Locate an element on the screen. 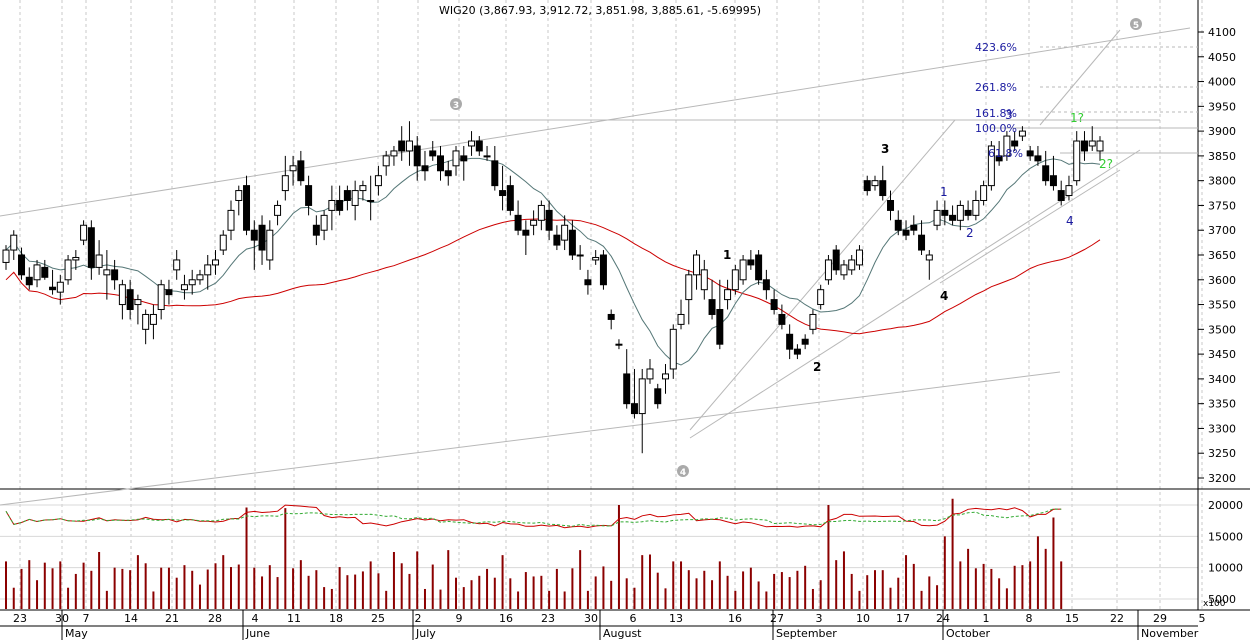 This screenshot has width=1250, height=640. price-tick-label: 3700 is located at coordinates (1222, 230).